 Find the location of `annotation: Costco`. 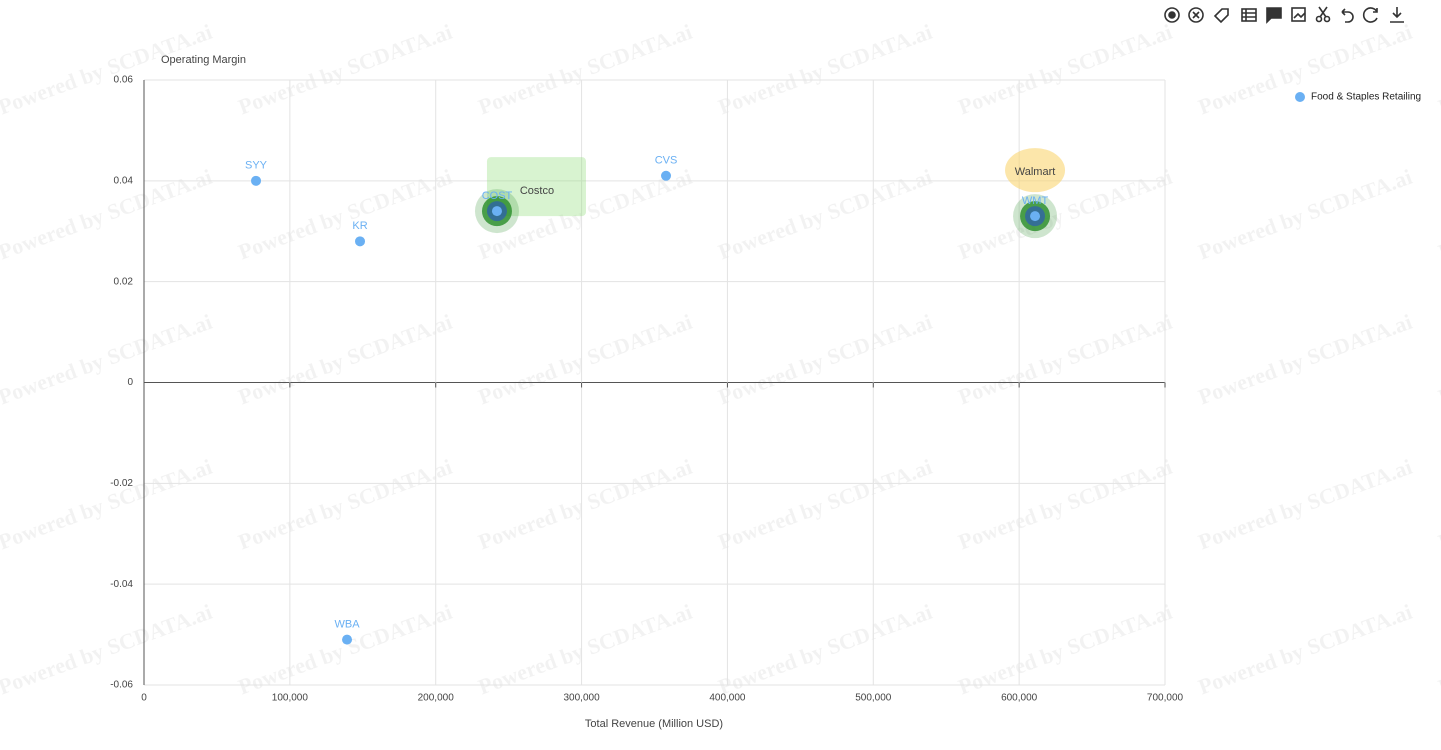

annotation: Costco is located at coordinates (537, 191).